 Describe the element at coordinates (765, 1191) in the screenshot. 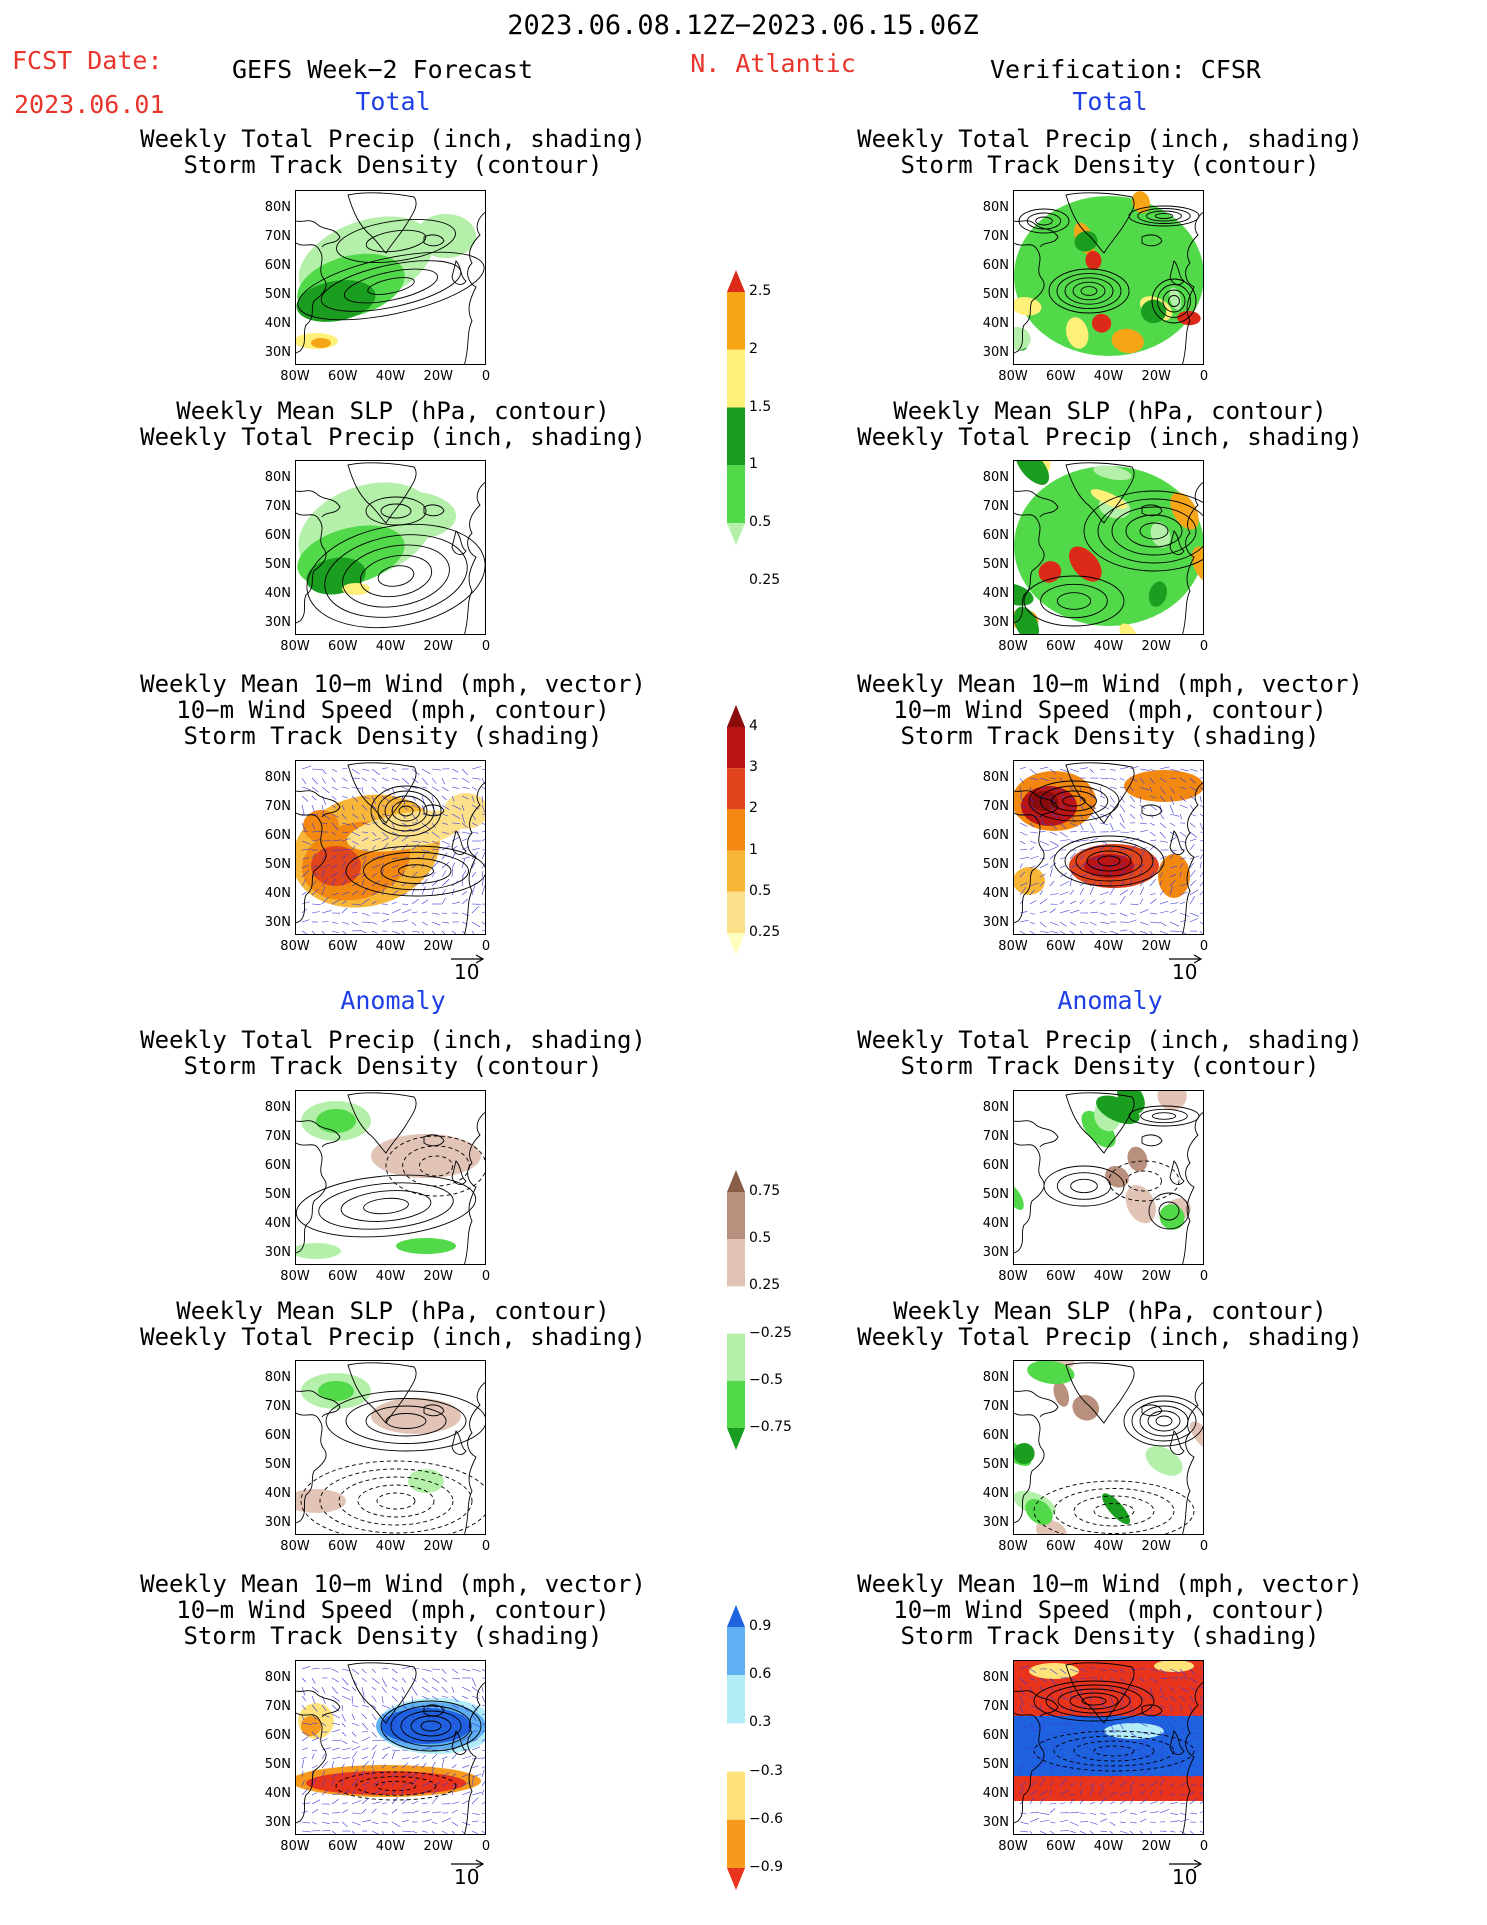

I see `colorbar-level-label: 0.75` at that location.